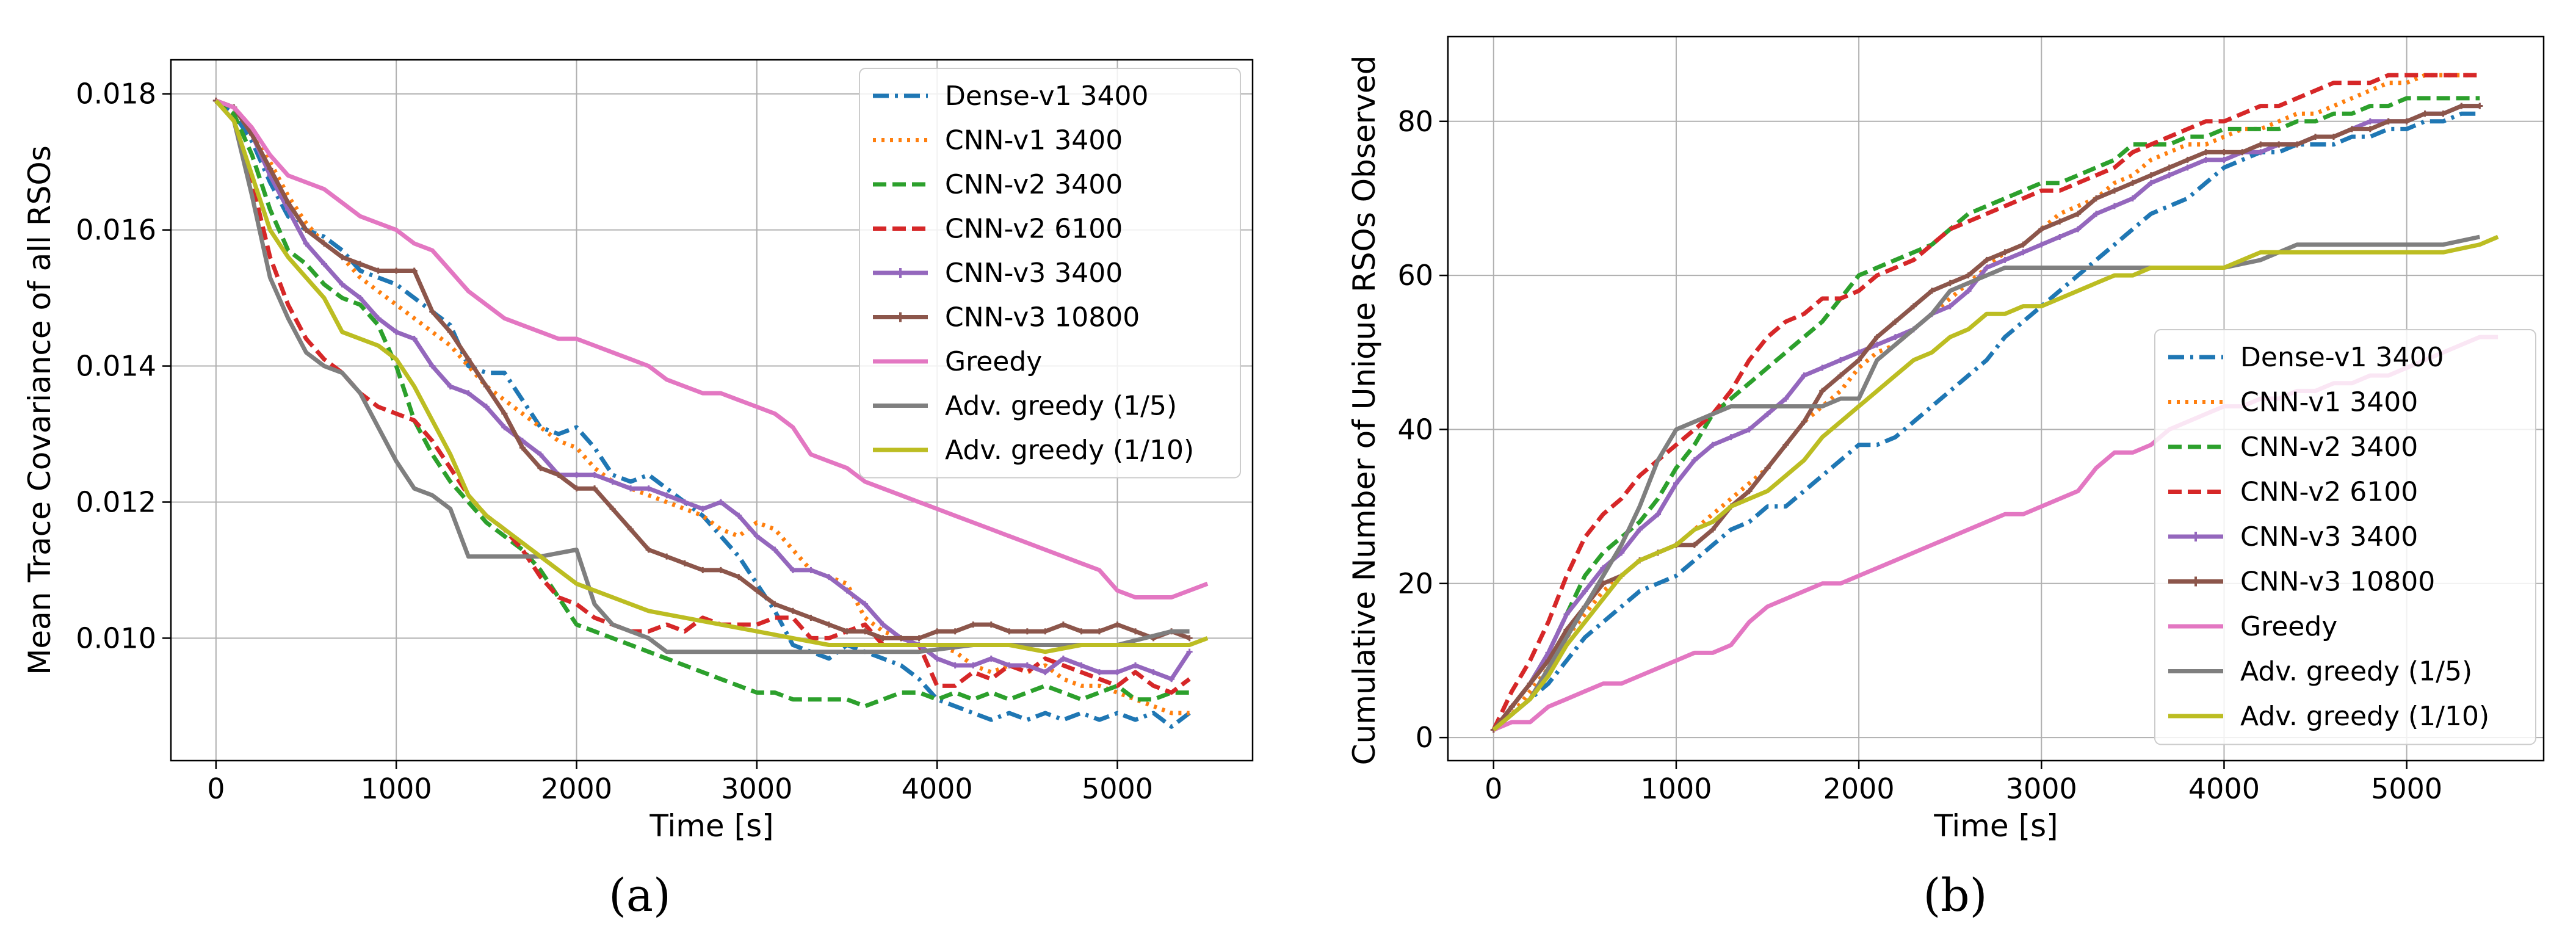  What do you see at coordinates (396, 788) in the screenshot?
I see `x-tick-label-a: 1000` at bounding box center [396, 788].